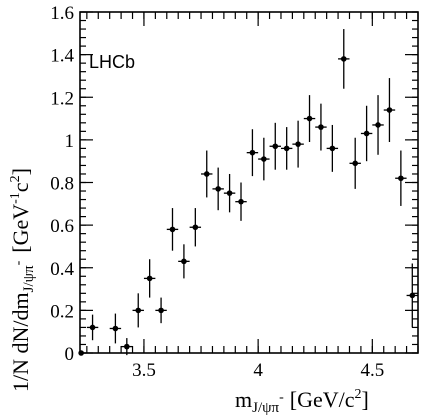  What do you see at coordinates (70, 141) in the screenshot?
I see `y-tick-label: 1` at bounding box center [70, 141].